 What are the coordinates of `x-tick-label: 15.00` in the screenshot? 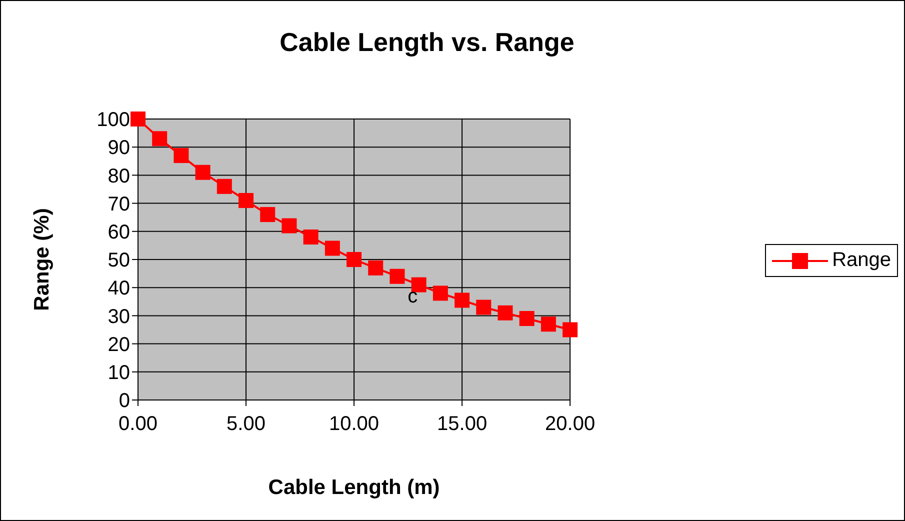 It's located at (462, 424).